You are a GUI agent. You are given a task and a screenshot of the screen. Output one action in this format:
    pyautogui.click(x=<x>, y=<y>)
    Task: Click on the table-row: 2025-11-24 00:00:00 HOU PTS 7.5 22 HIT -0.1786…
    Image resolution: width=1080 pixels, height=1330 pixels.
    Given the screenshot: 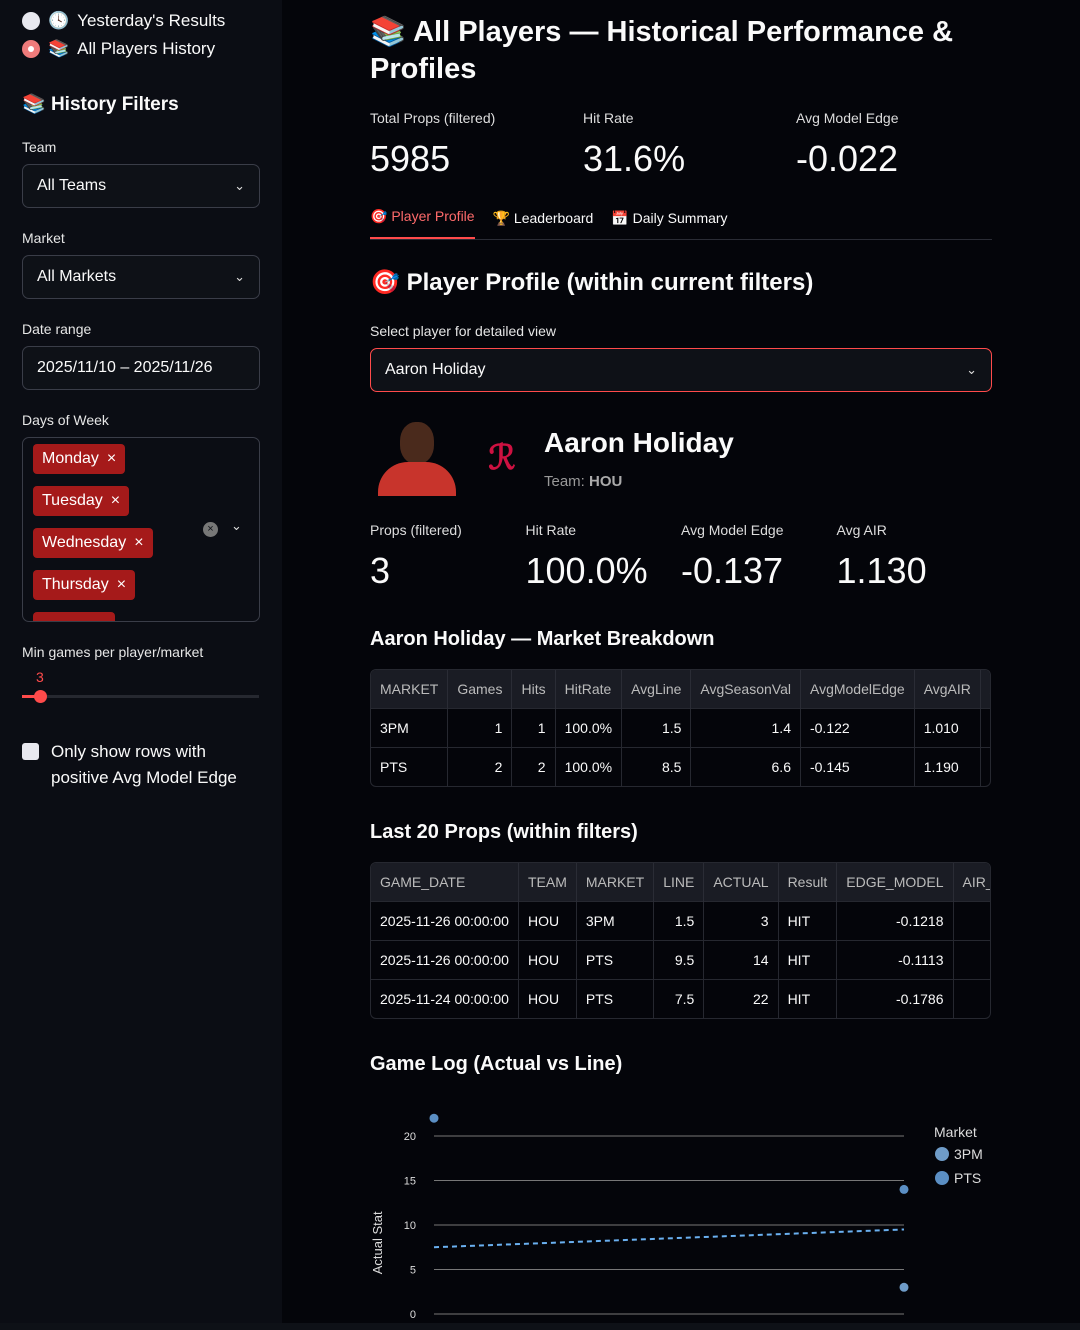 What is the action you would take?
    pyautogui.click(x=680, y=998)
    